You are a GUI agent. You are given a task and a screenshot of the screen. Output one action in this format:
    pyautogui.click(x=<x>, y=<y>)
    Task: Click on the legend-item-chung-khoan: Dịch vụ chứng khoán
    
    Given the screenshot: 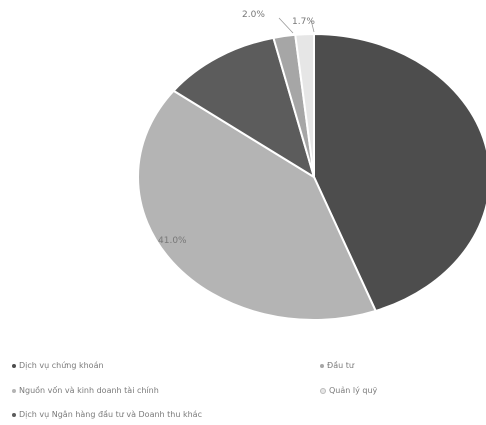 What is the action you would take?
    pyautogui.click(x=58, y=365)
    